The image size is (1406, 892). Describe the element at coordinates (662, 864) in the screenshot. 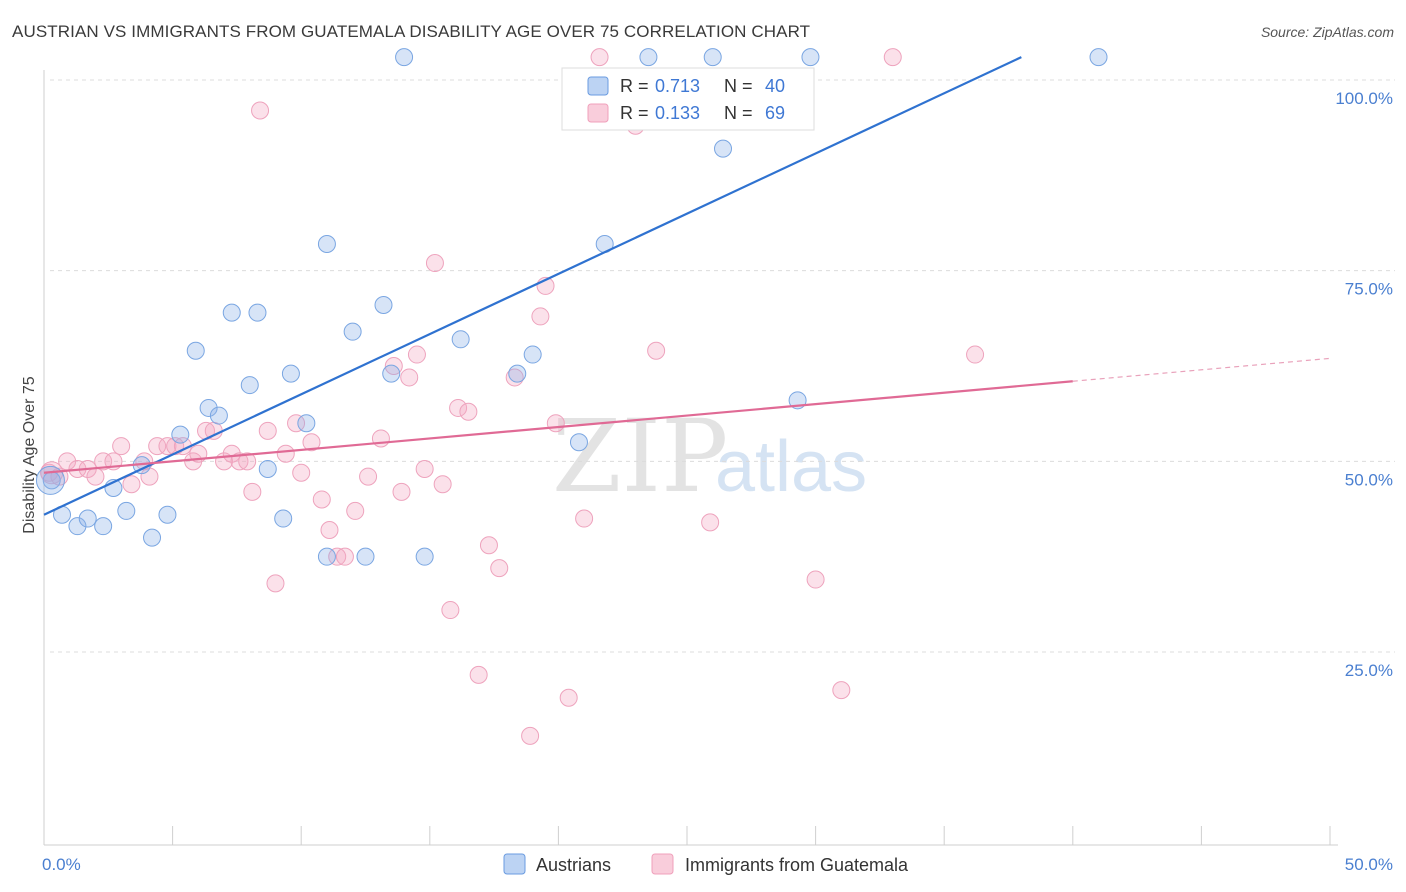

I see `bottom-legend-swatch-guatemala` at that location.